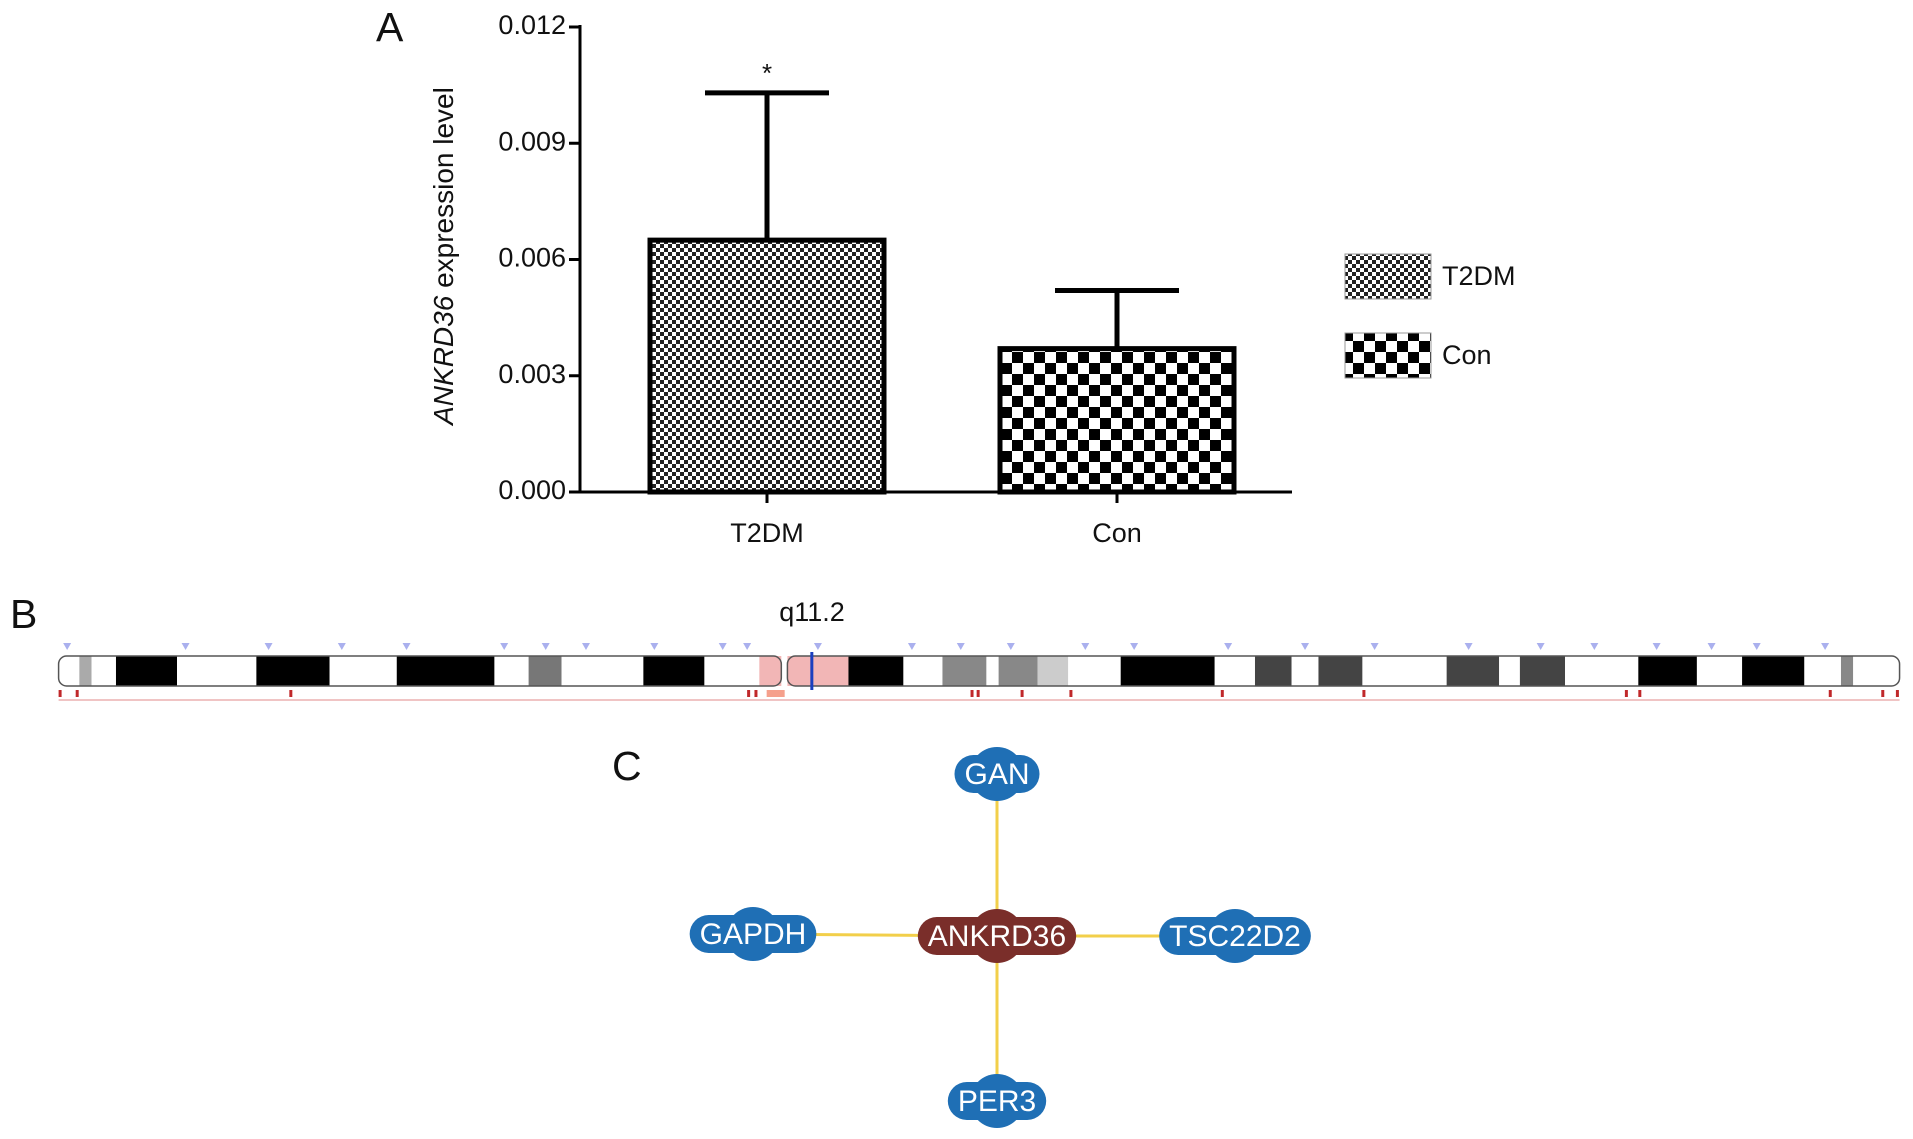  I want to click on y-label-gene: ANKRD36, so click(443, 361).